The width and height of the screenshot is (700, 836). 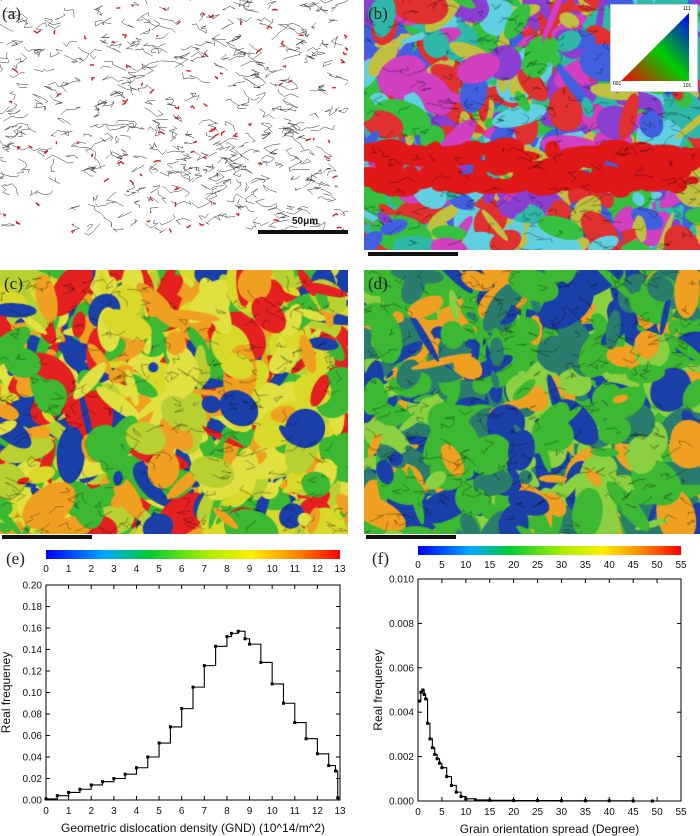 What do you see at coordinates (401, 802) in the screenshot?
I see `y-tick-label: 0.000` at bounding box center [401, 802].